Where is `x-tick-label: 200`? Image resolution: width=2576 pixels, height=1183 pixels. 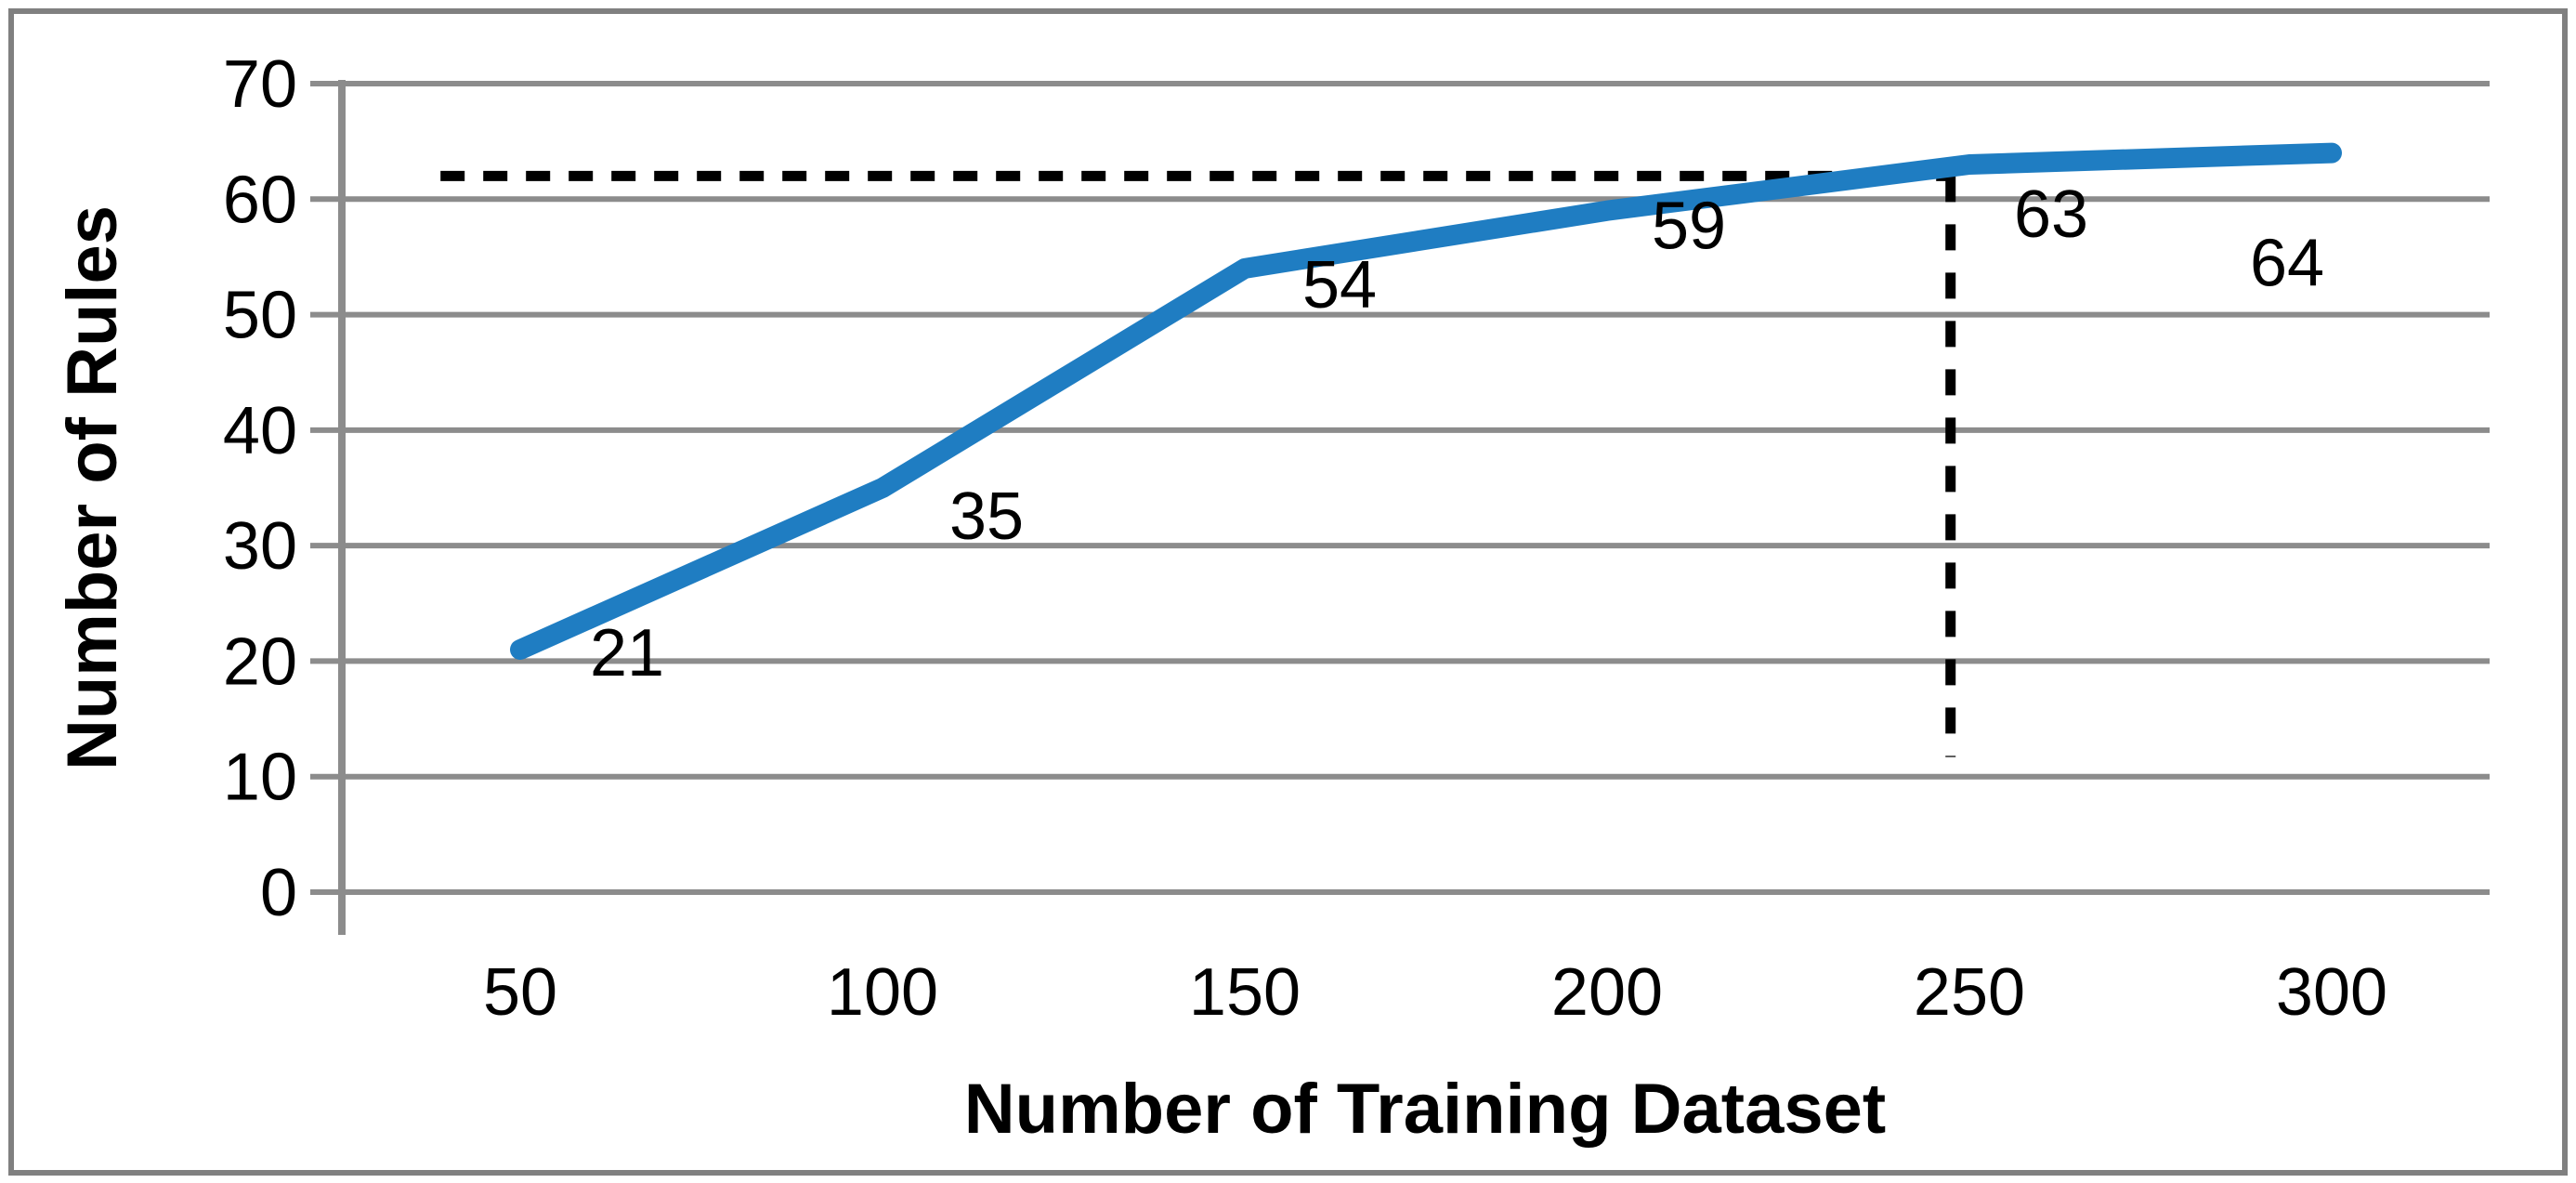
x-tick-label: 200 is located at coordinates (1607, 993).